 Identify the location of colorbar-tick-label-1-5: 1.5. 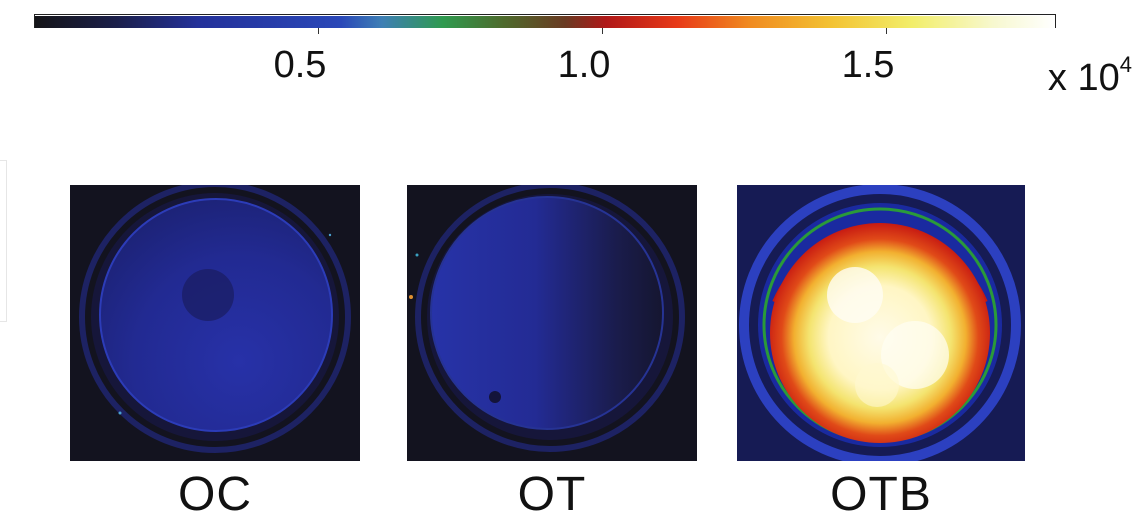
(868, 65).